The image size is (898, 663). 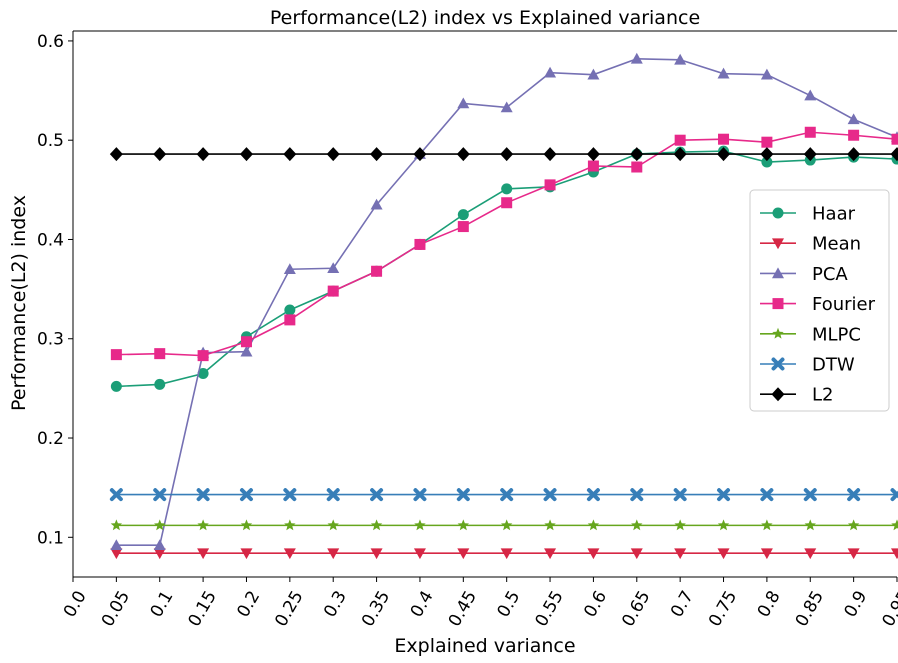 I want to click on y-tick-label: 0.4, so click(x=50, y=240).